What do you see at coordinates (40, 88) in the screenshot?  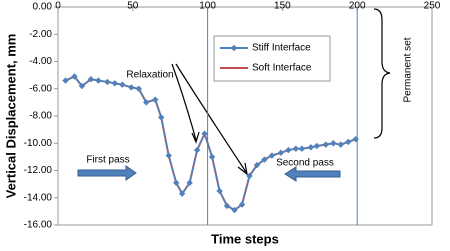 I see `y-tick-label: -6.00` at bounding box center [40, 88].